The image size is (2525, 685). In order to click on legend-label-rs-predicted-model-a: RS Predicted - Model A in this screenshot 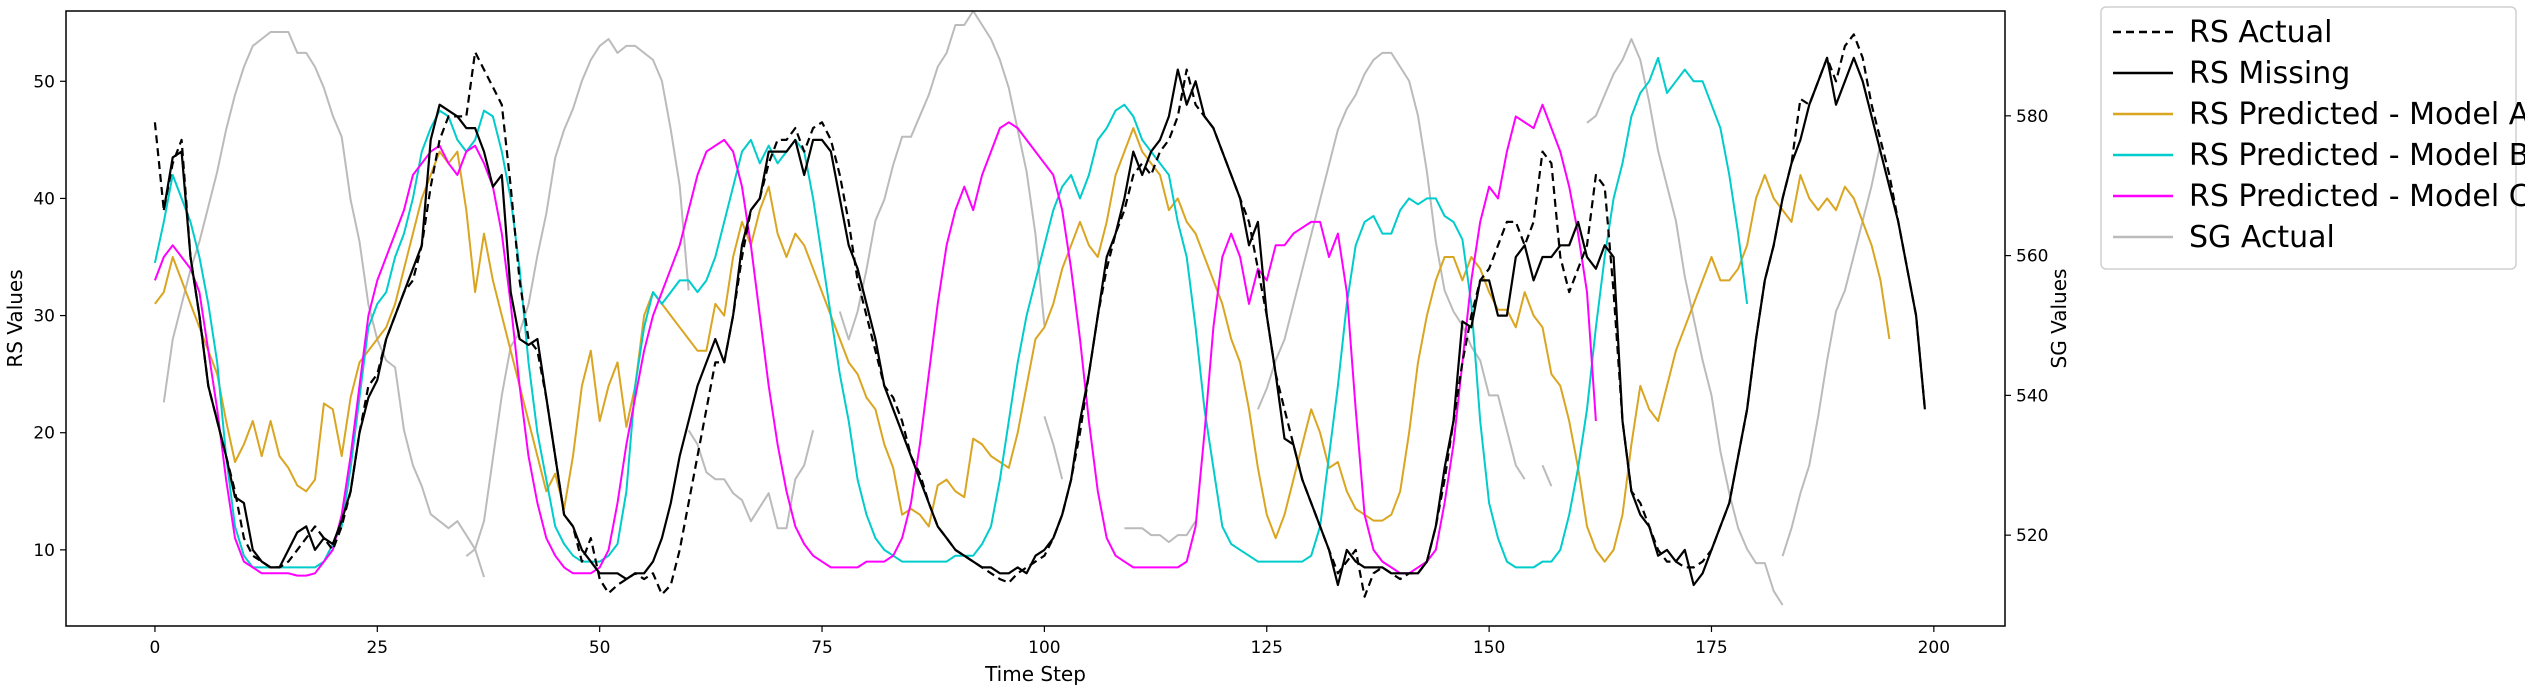, I will do `click(2357, 114)`.